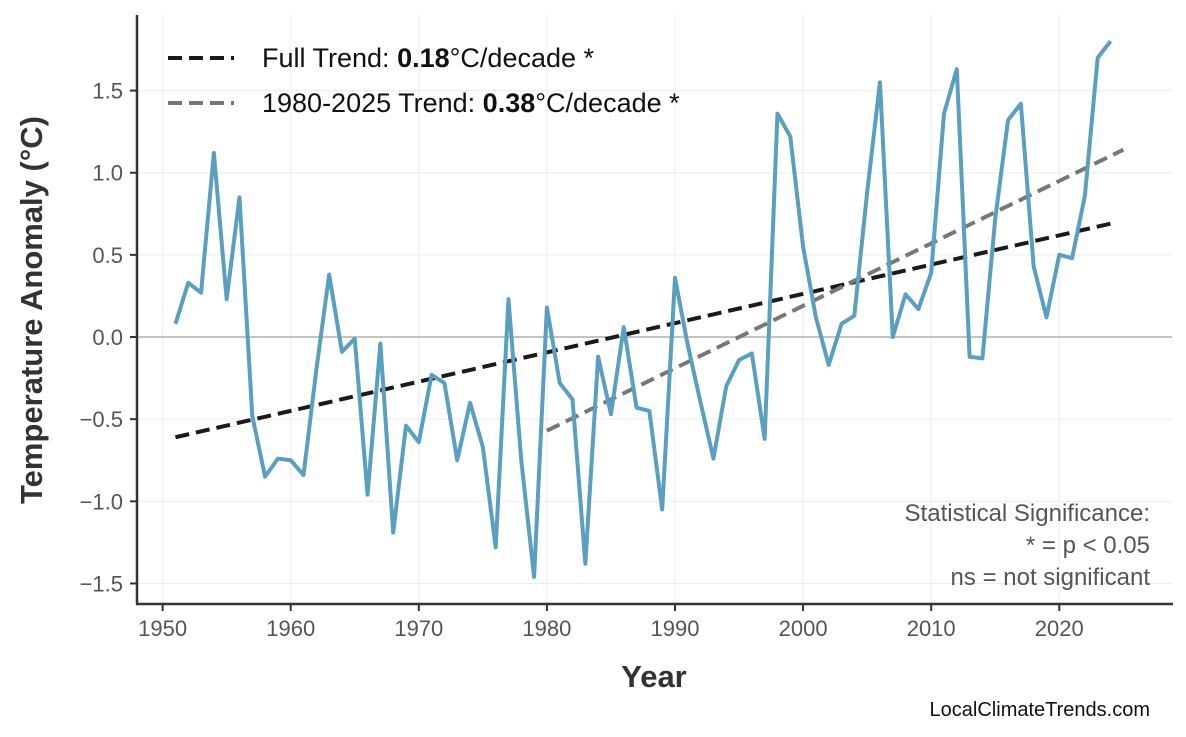 The width and height of the screenshot is (1186, 737). I want to click on x-tick-label: 2020, so click(1059, 628).